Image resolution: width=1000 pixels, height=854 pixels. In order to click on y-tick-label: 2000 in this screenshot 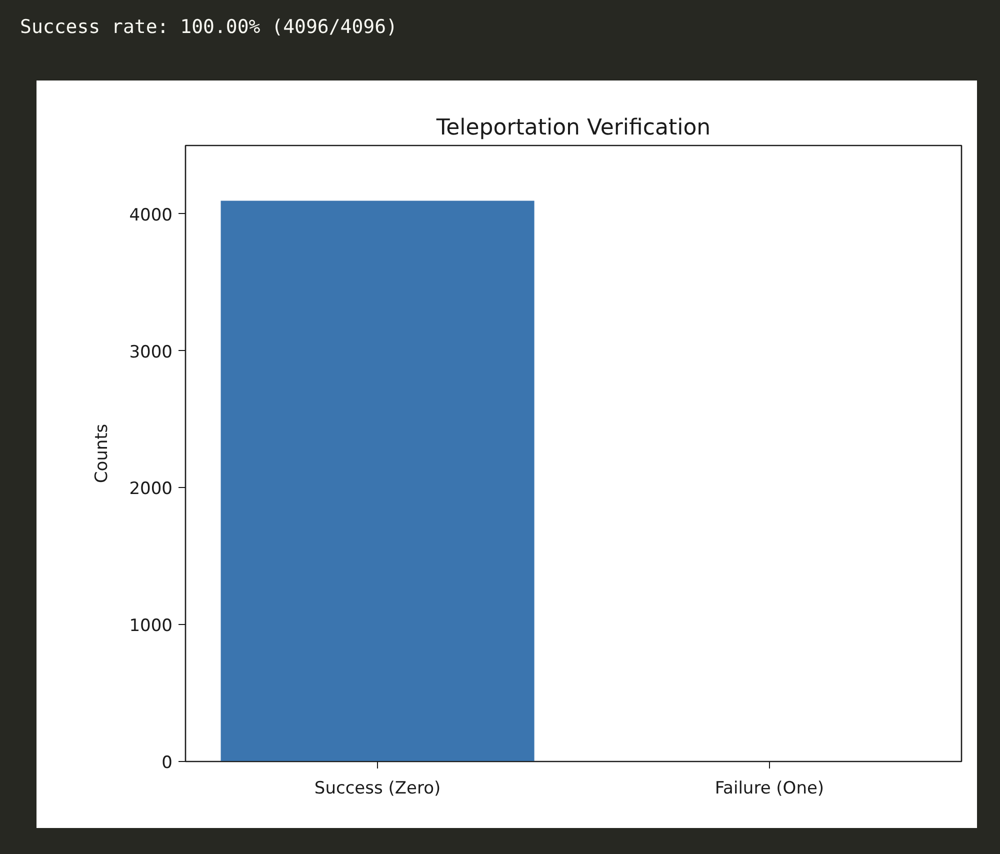, I will do `click(150, 489)`.